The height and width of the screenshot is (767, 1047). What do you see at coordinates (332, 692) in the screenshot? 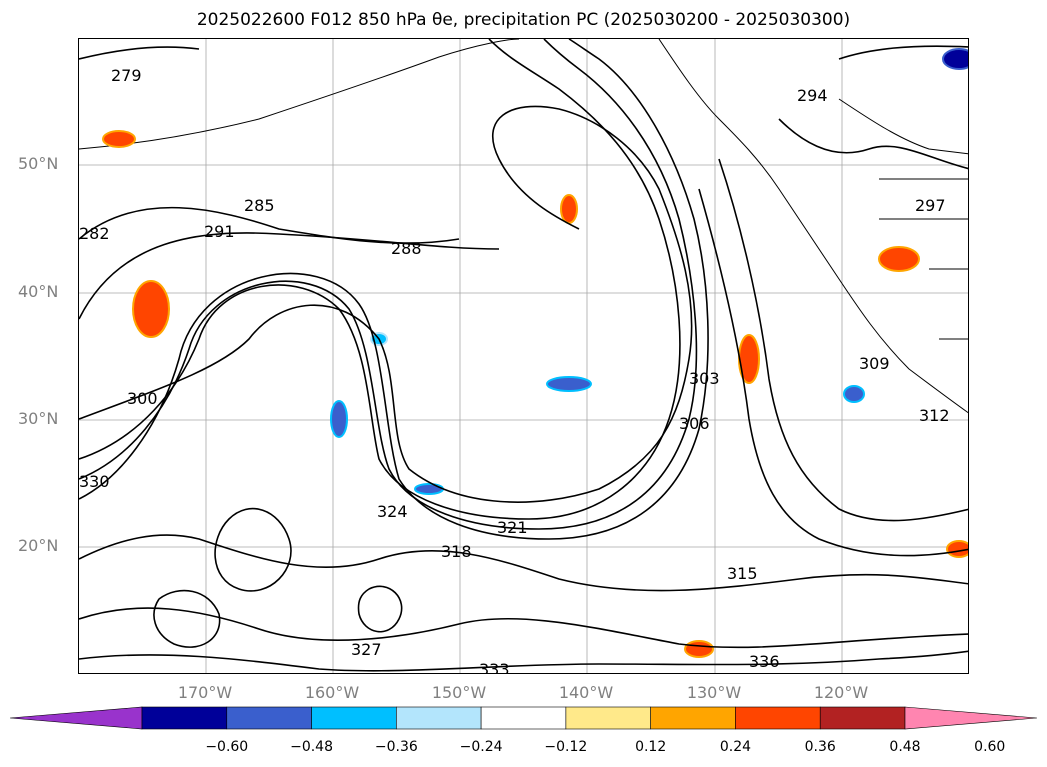
I see `lon-label: 160°W` at bounding box center [332, 692].